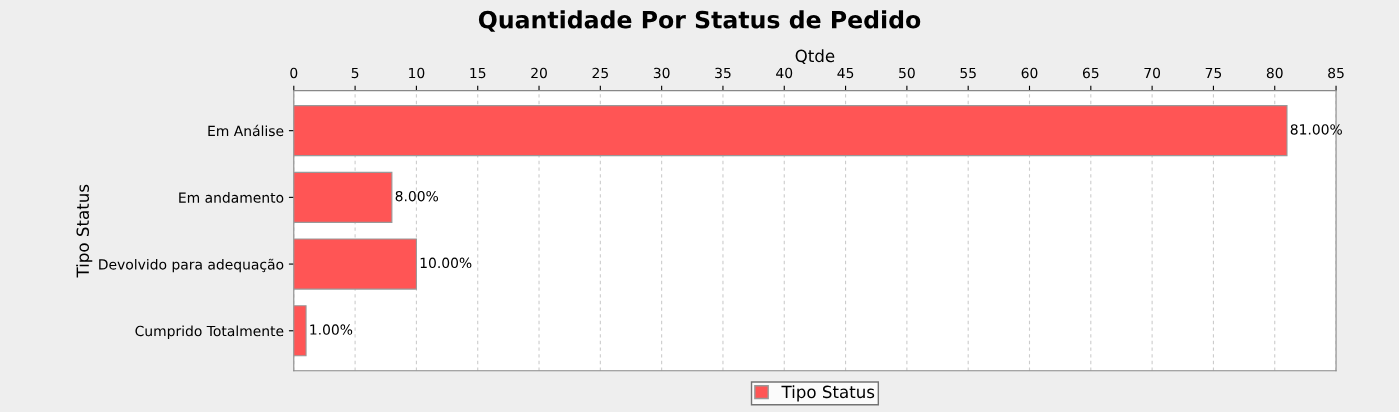 Image resolution: width=1399 pixels, height=412 pixels. What do you see at coordinates (845, 73) in the screenshot?
I see `x-tick-label: 45` at bounding box center [845, 73].